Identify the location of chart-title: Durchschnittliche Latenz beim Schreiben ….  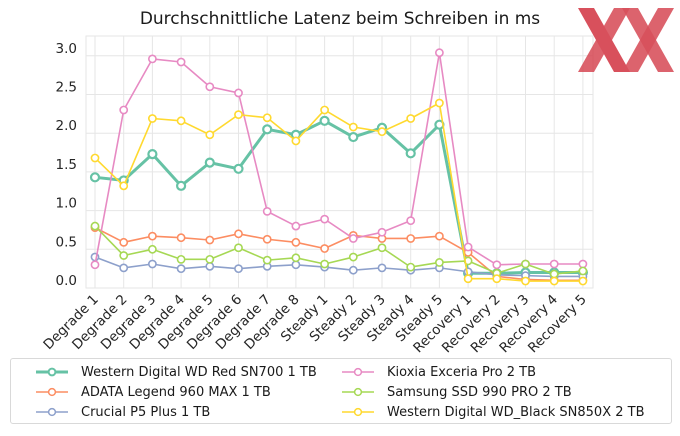
(340, 19).